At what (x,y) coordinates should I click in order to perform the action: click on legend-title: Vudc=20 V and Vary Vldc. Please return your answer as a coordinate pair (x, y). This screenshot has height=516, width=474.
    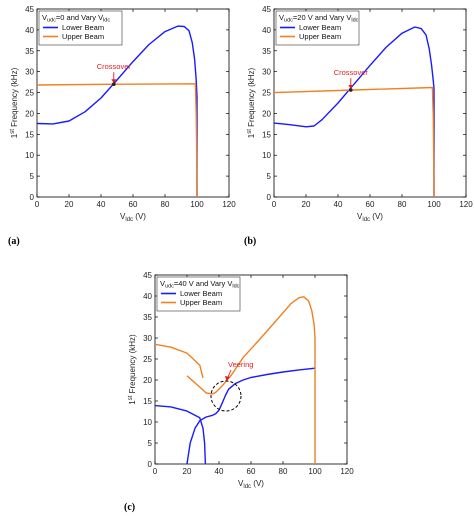
    Looking at the image, I should click on (319, 18).